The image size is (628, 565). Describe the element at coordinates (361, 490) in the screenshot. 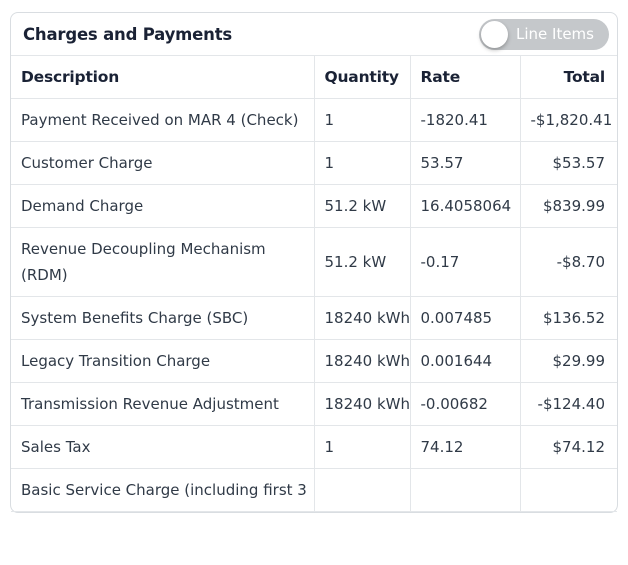

I see `cell-quantity` at that location.